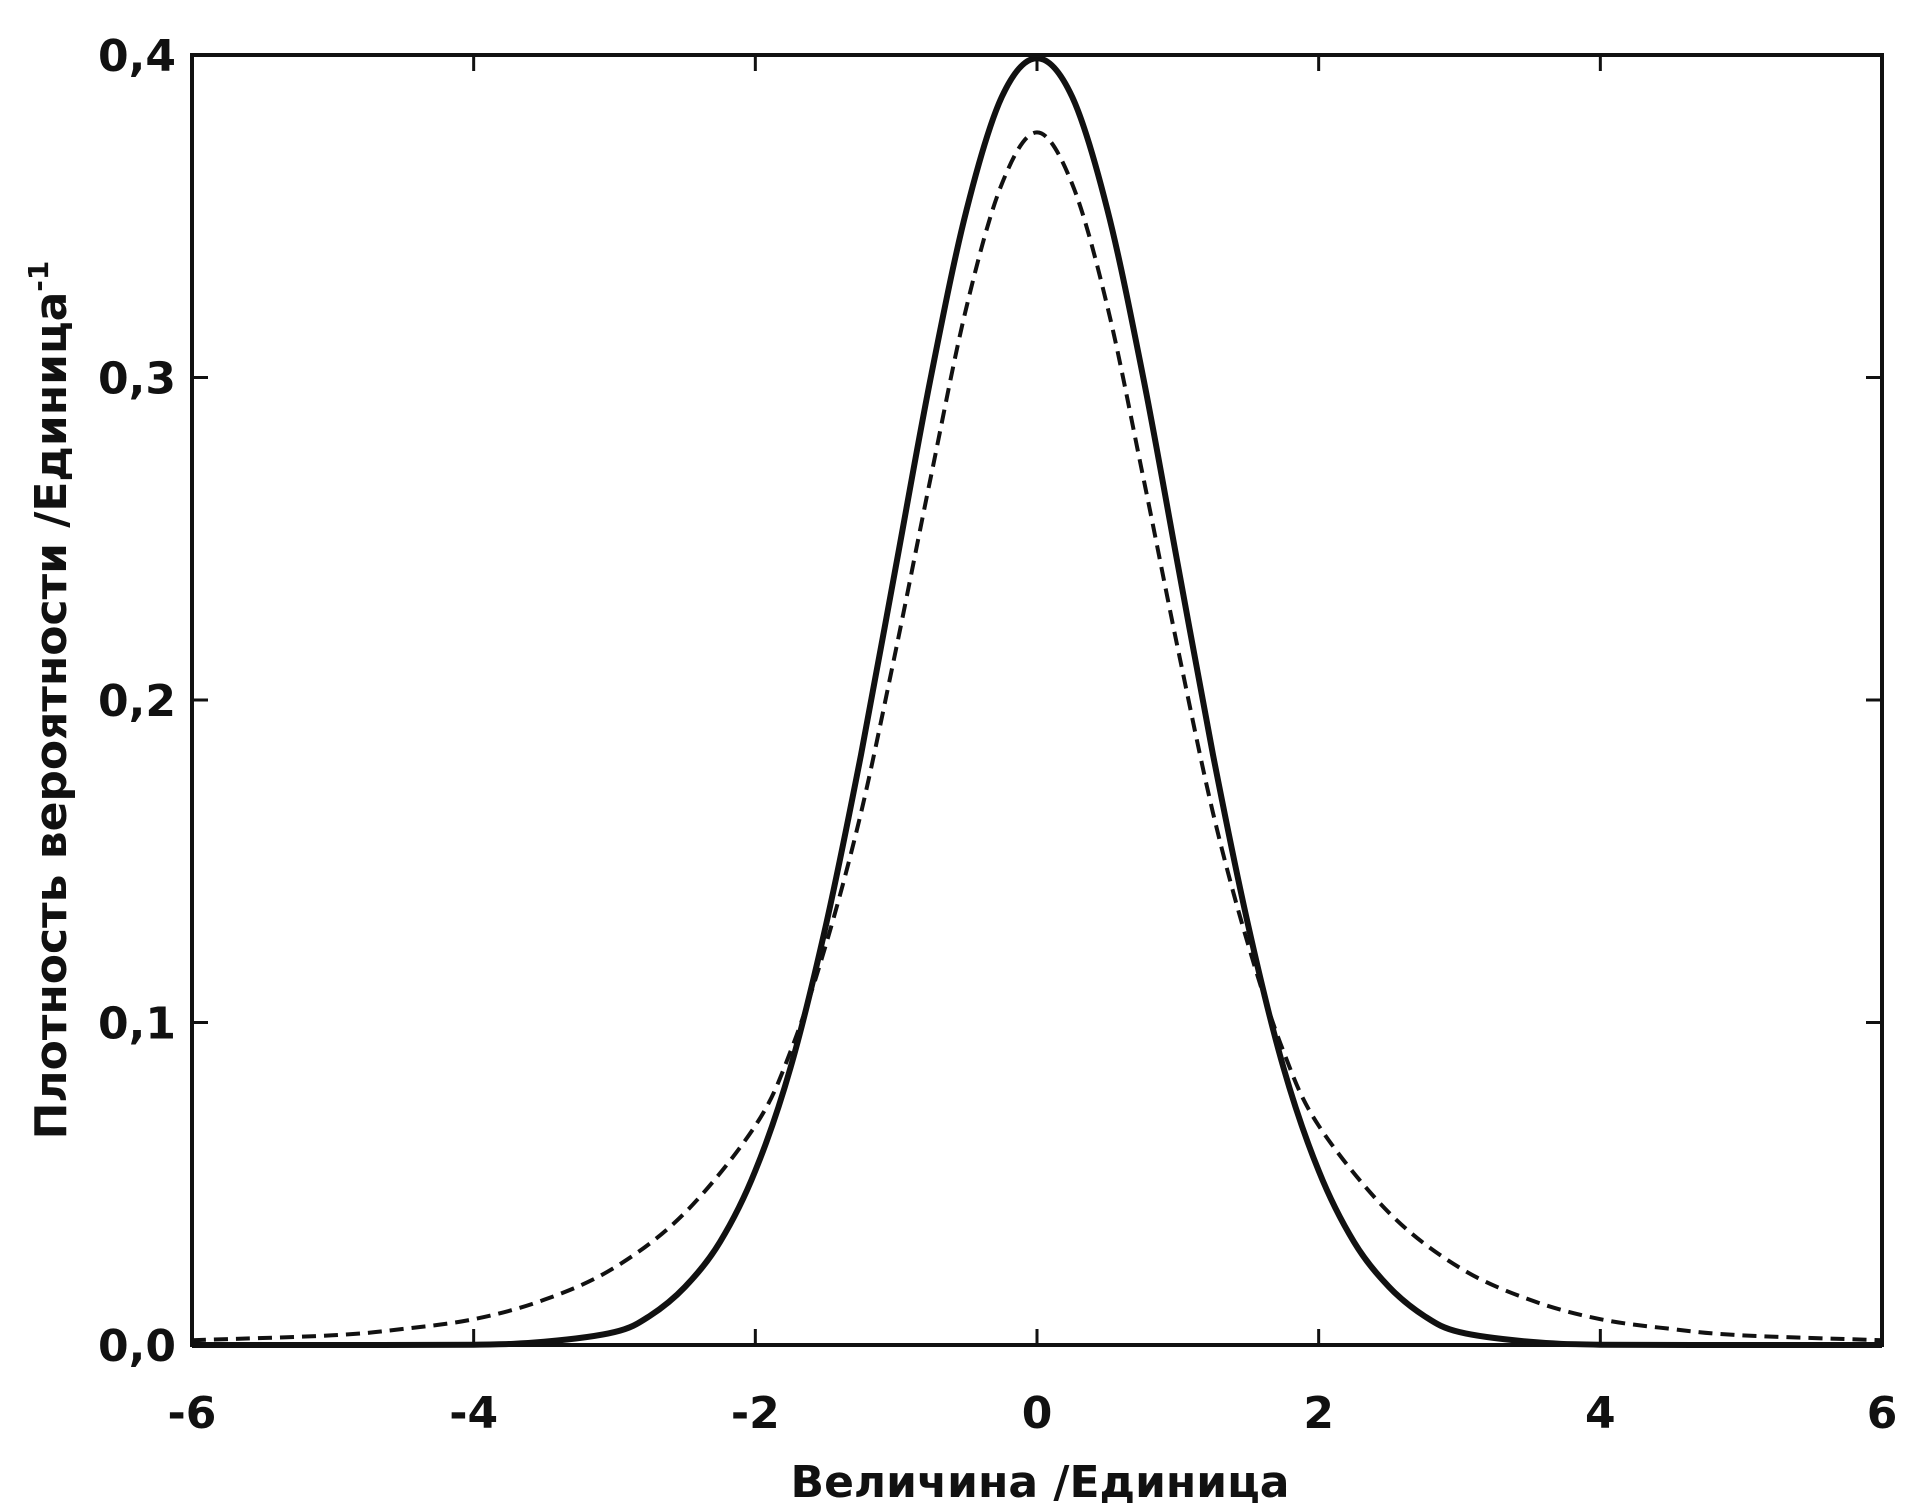  I want to click on x-tick-label: 0, so click(1037, 1413).